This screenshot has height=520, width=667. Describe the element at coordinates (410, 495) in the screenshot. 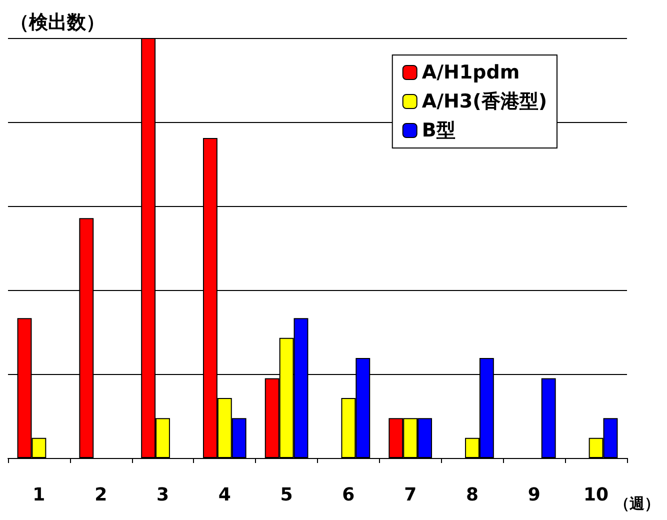

I see `x-tick-label: 7` at that location.